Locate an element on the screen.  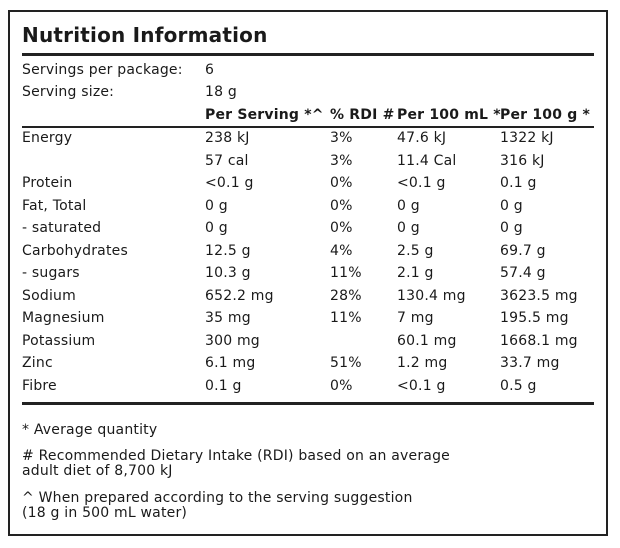
cell: 1322 kJ is located at coordinates (527, 138).